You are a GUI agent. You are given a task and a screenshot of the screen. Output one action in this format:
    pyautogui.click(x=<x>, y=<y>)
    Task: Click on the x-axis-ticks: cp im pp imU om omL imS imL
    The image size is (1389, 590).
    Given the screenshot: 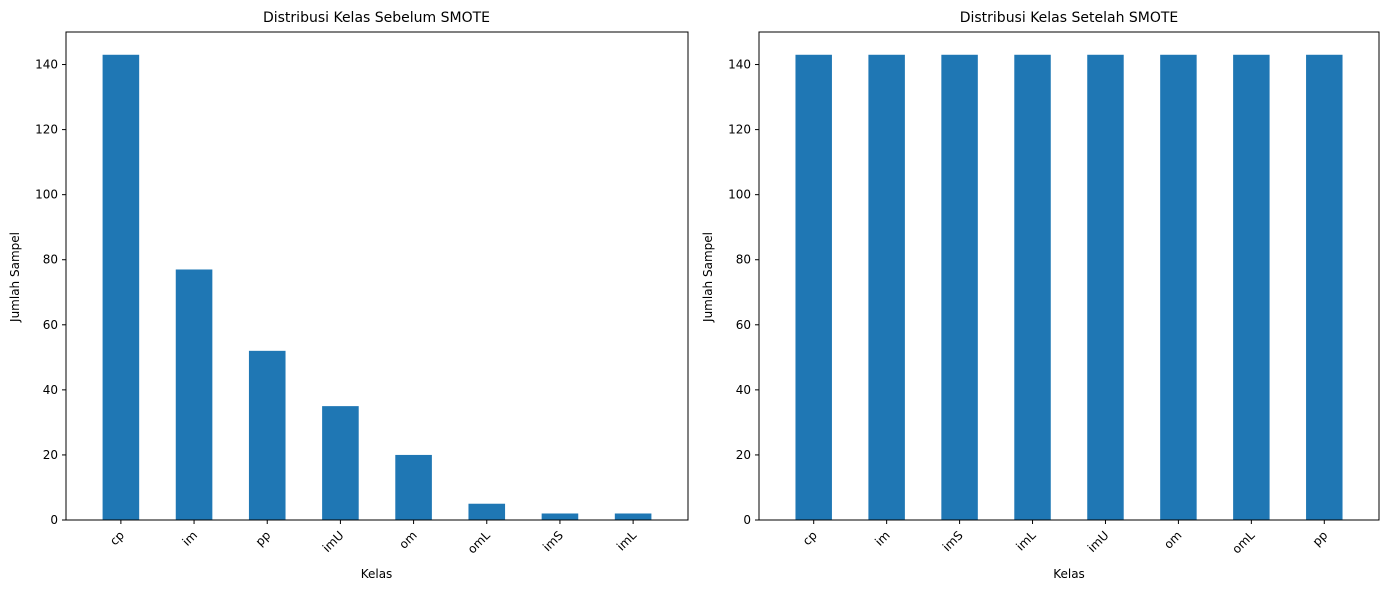 What is the action you would take?
    pyautogui.click(x=373, y=538)
    